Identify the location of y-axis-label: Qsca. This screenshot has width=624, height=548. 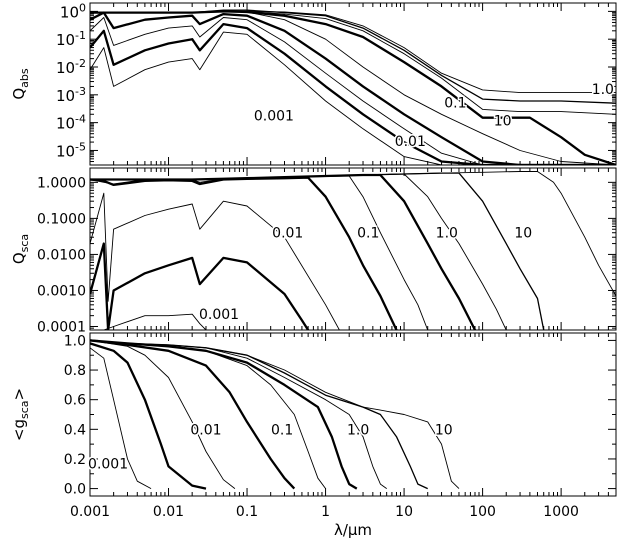
(20, 249).